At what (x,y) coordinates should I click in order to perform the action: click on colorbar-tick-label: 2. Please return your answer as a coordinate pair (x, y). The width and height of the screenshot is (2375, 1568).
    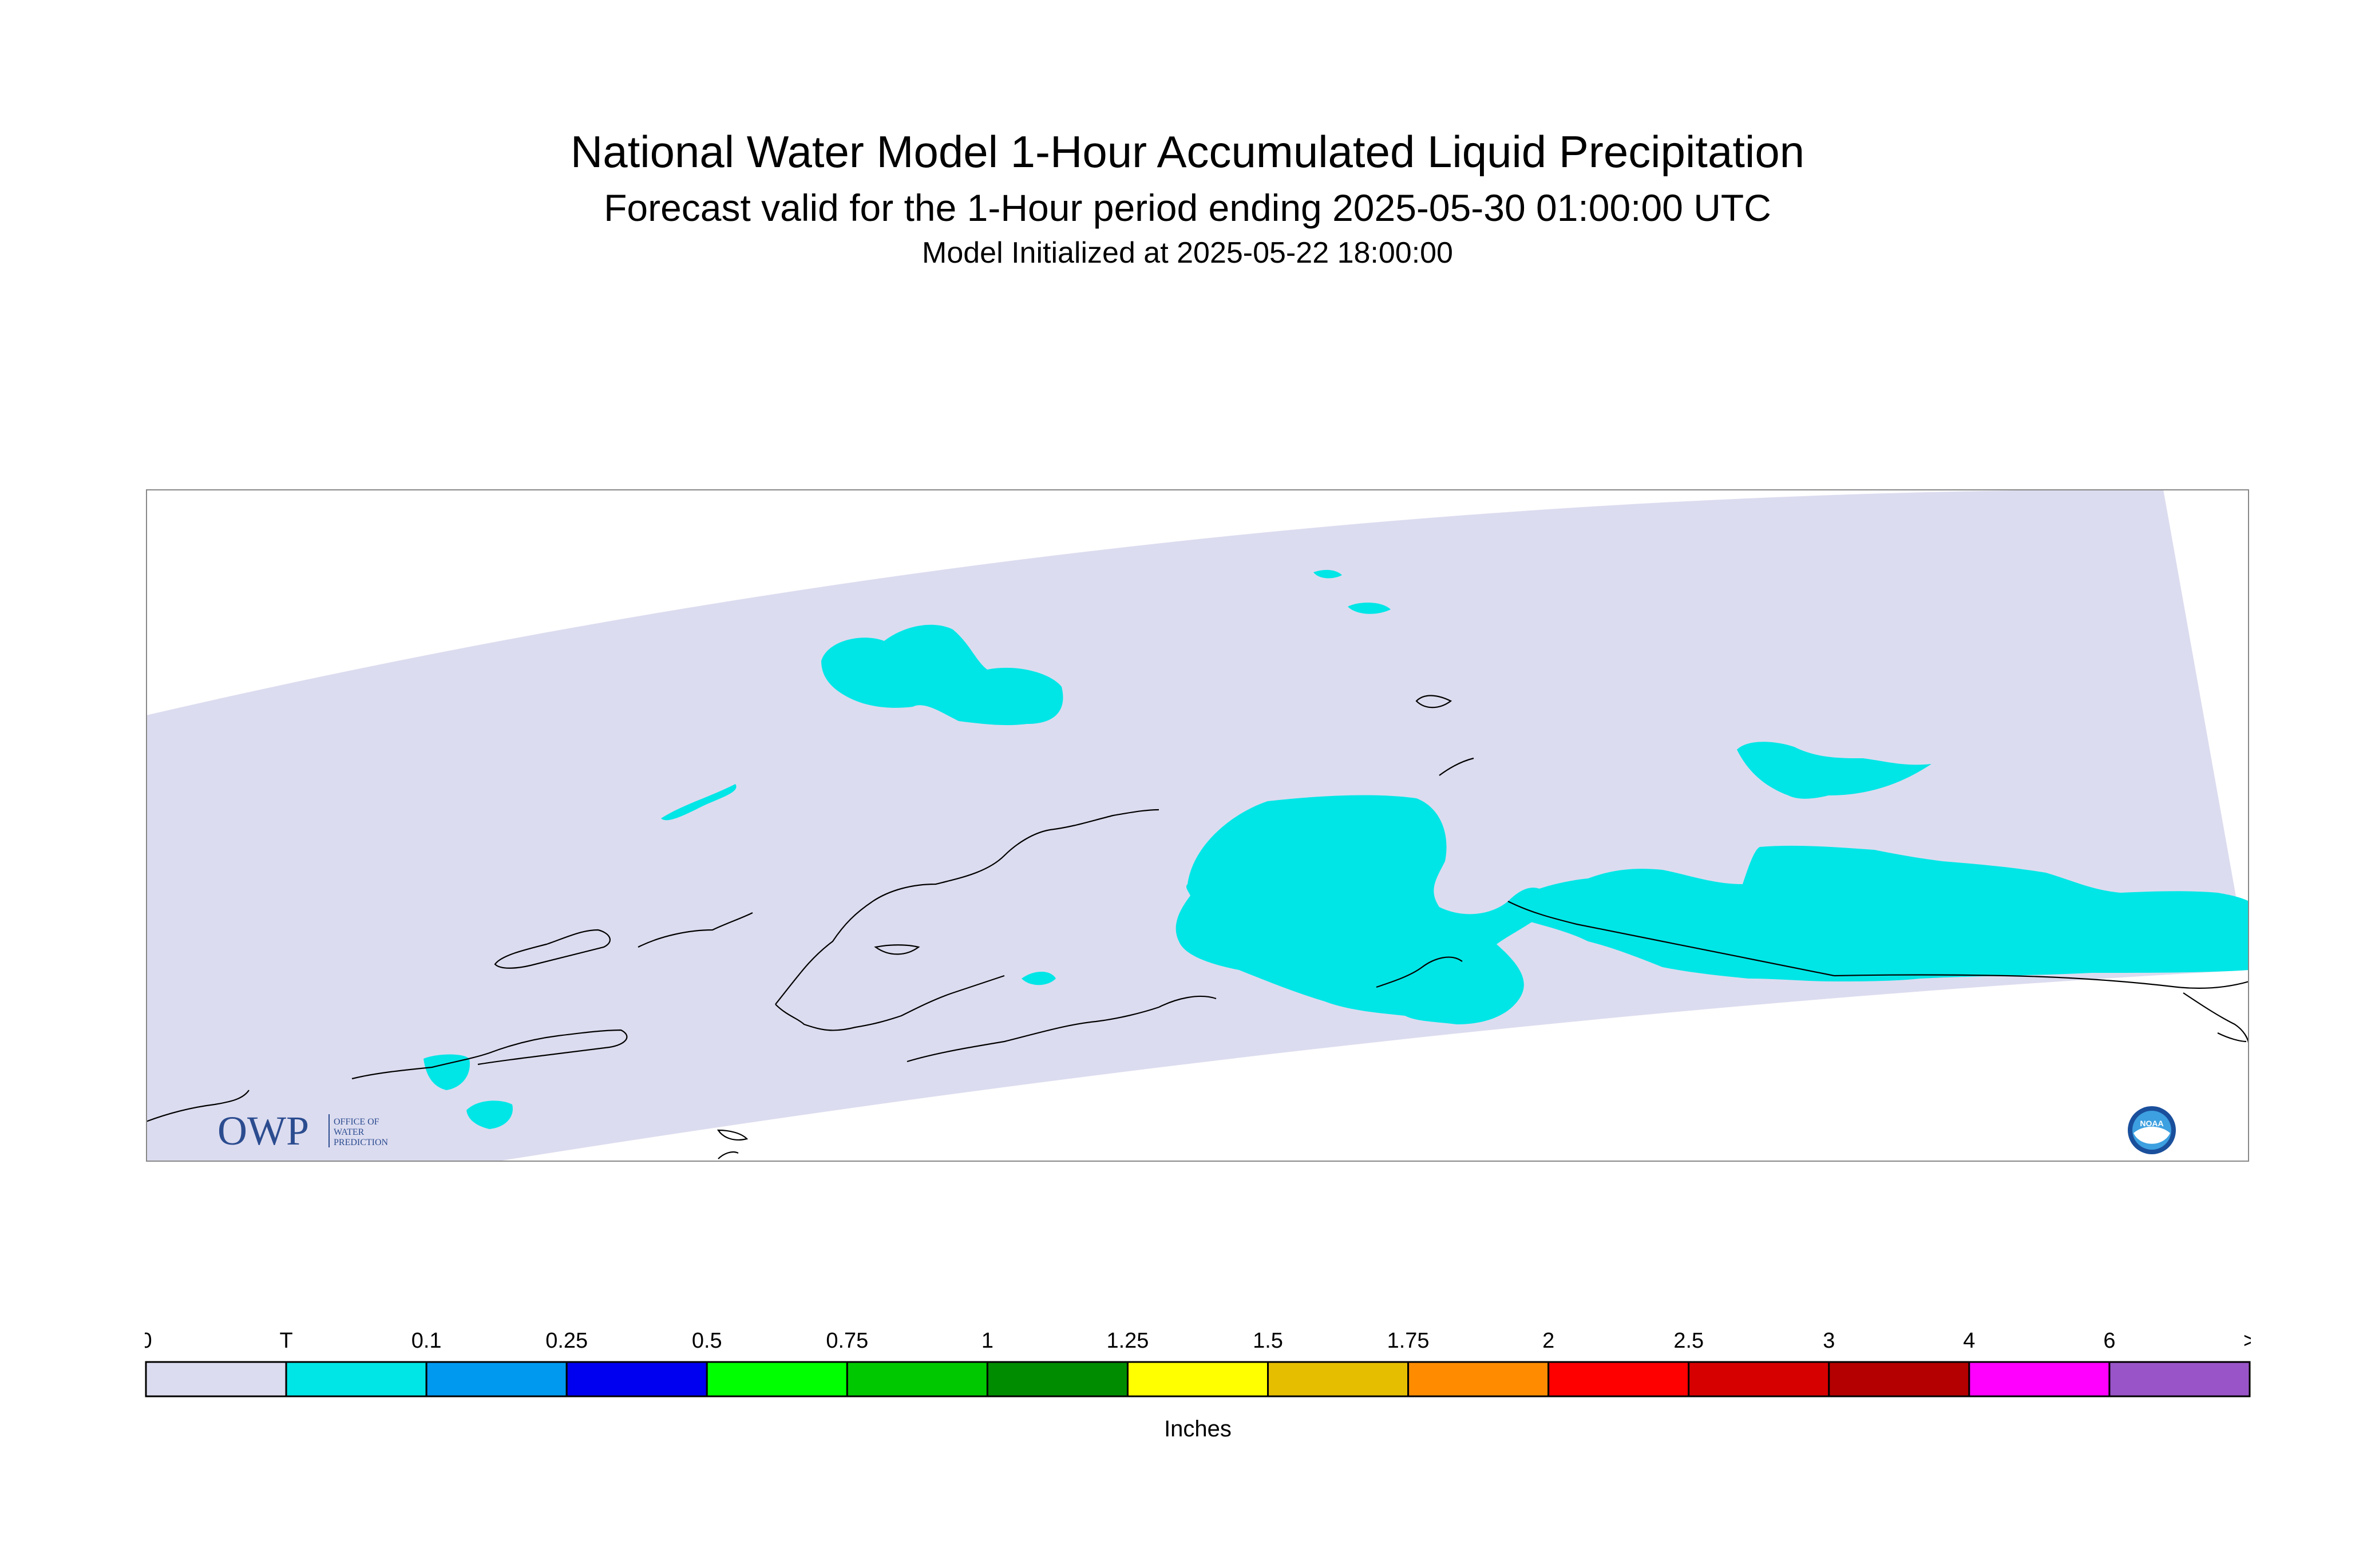
    Looking at the image, I should click on (1548, 1341).